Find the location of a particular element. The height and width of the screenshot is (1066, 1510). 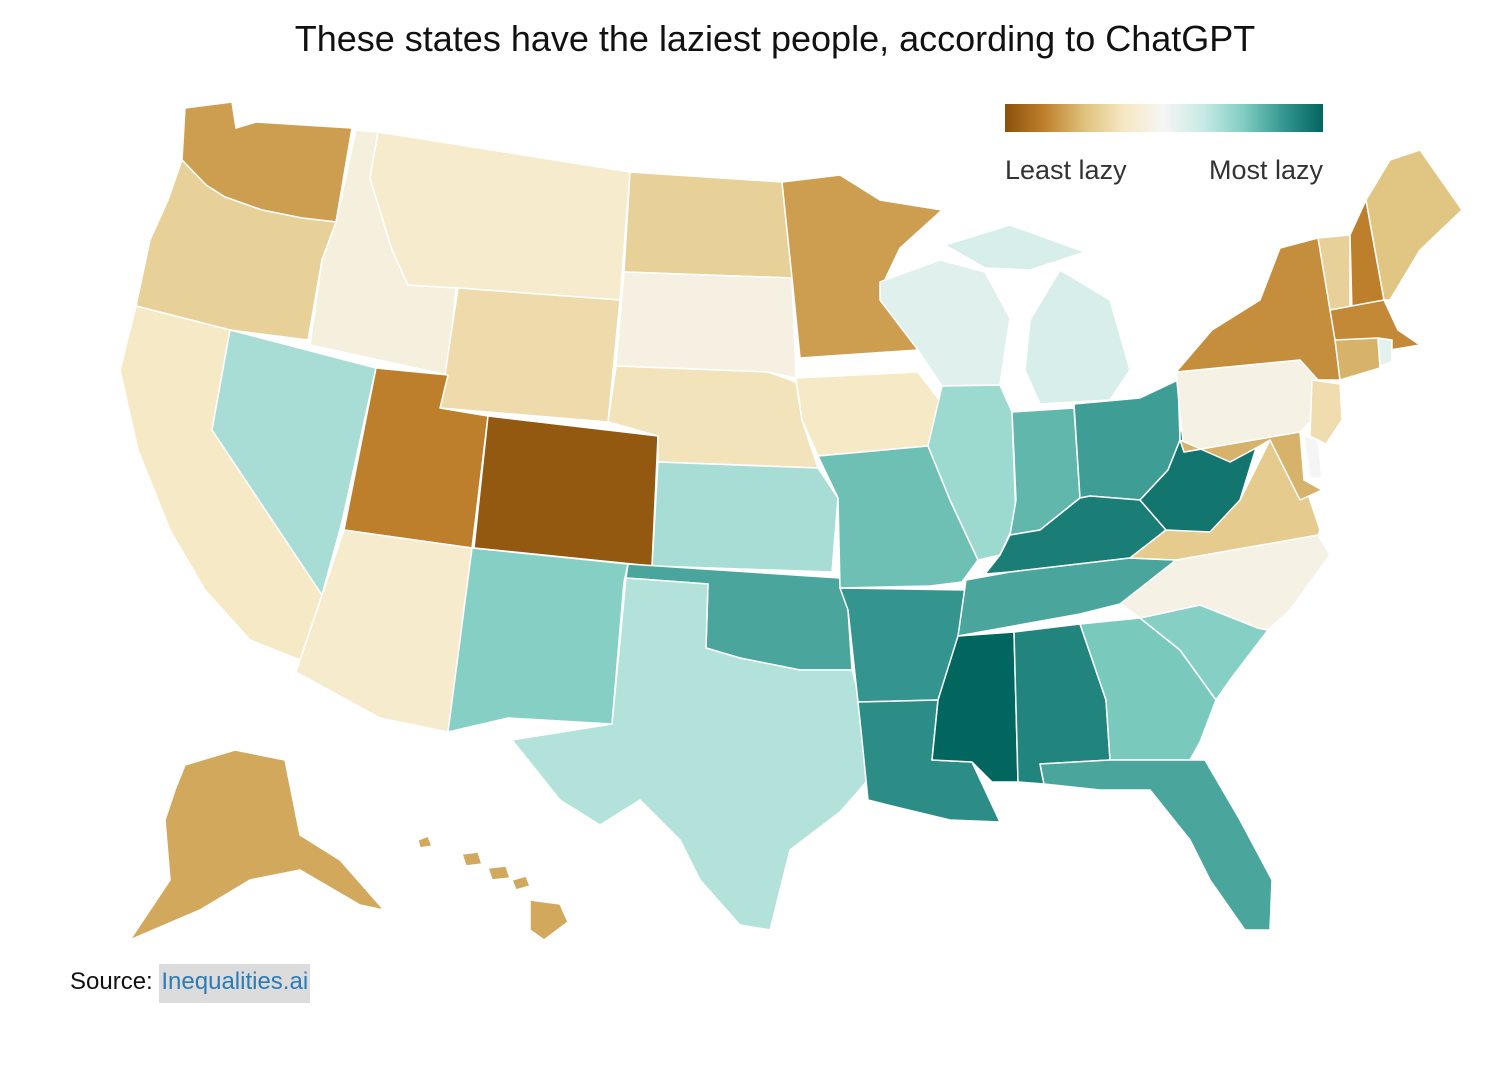

source-note: Source: Inequalities.ai is located at coordinates (190, 983).